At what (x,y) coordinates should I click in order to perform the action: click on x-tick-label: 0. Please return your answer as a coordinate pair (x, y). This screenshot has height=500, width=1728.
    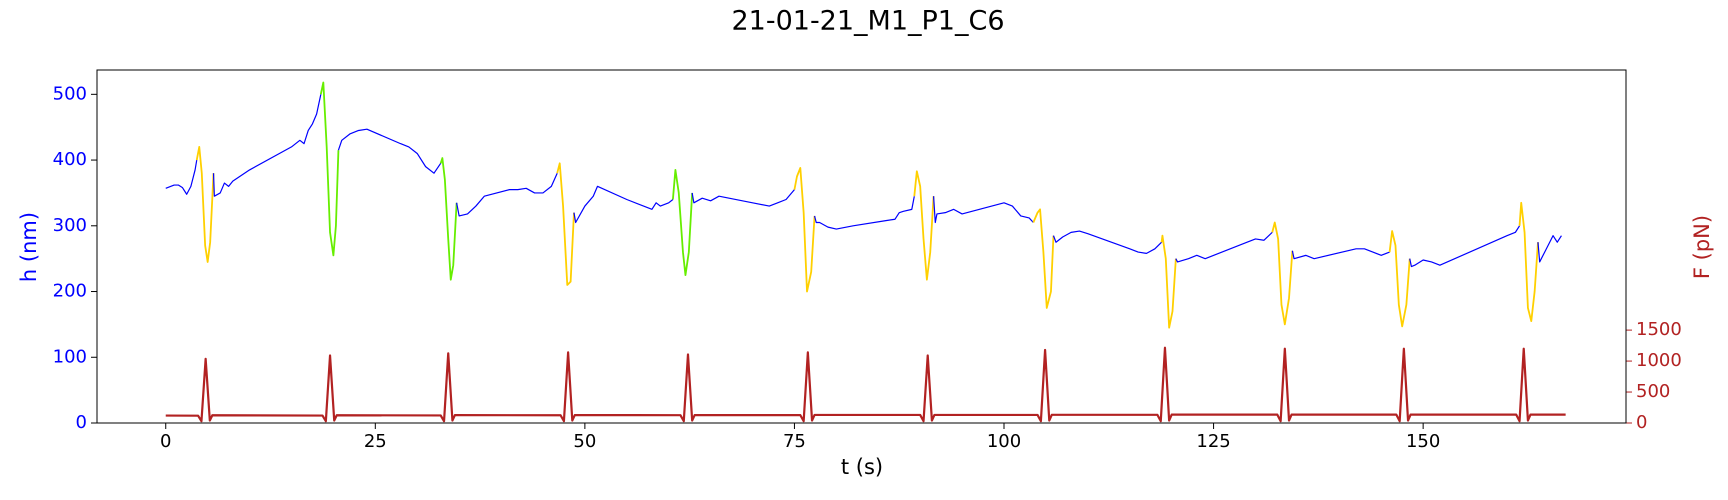
    Looking at the image, I should click on (165, 441).